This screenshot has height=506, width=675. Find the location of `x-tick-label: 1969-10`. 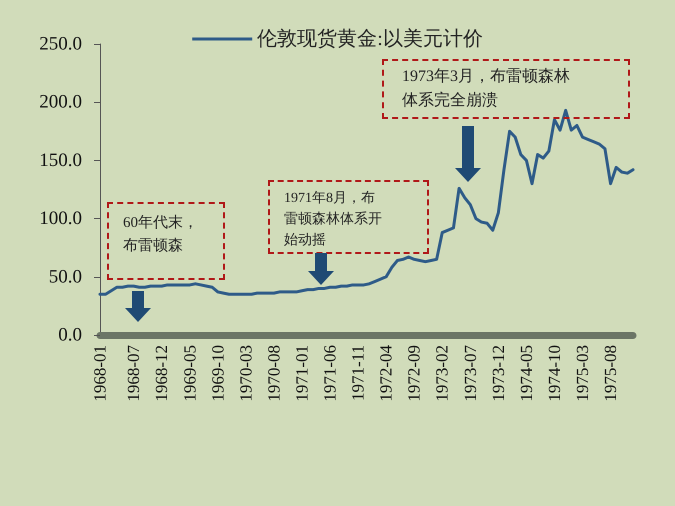

x-tick-label: 1969-10 is located at coordinates (218, 373).